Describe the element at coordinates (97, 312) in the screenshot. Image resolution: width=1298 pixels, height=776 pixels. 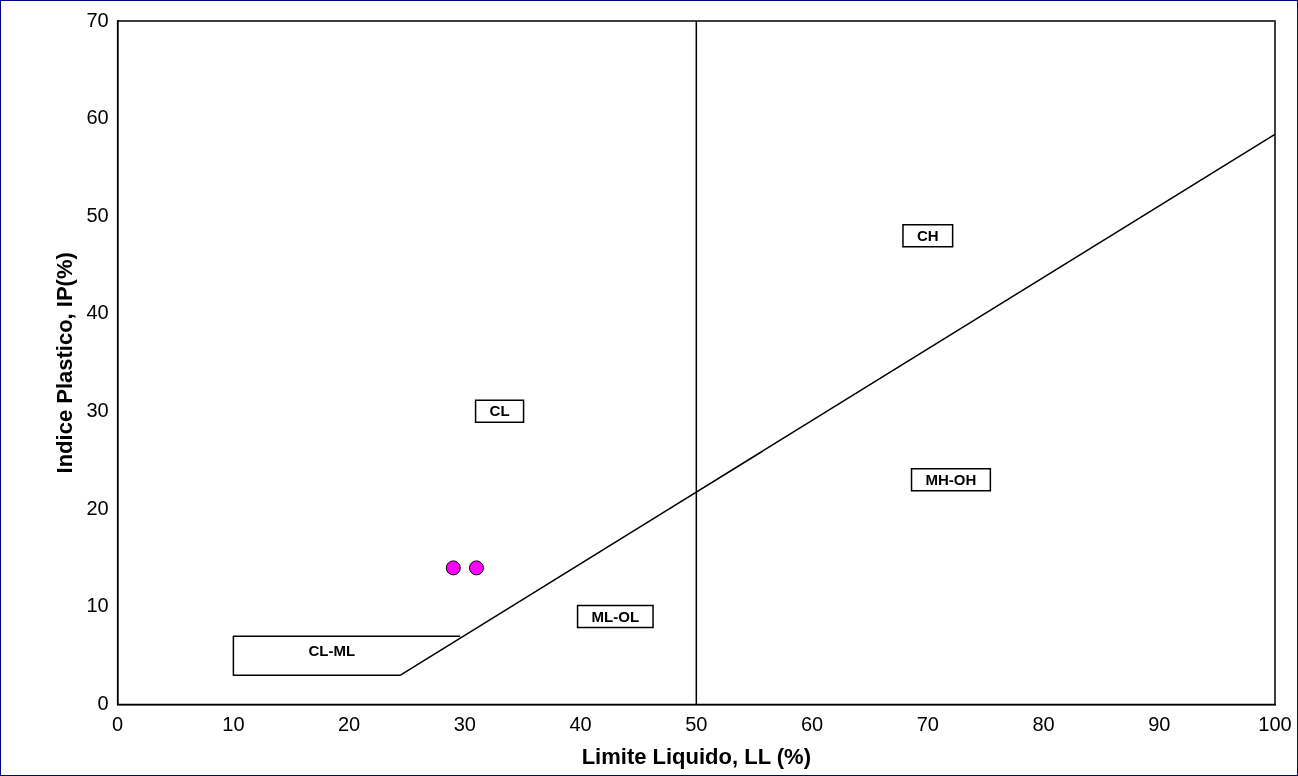
I see `y-tick-label: 40` at that location.